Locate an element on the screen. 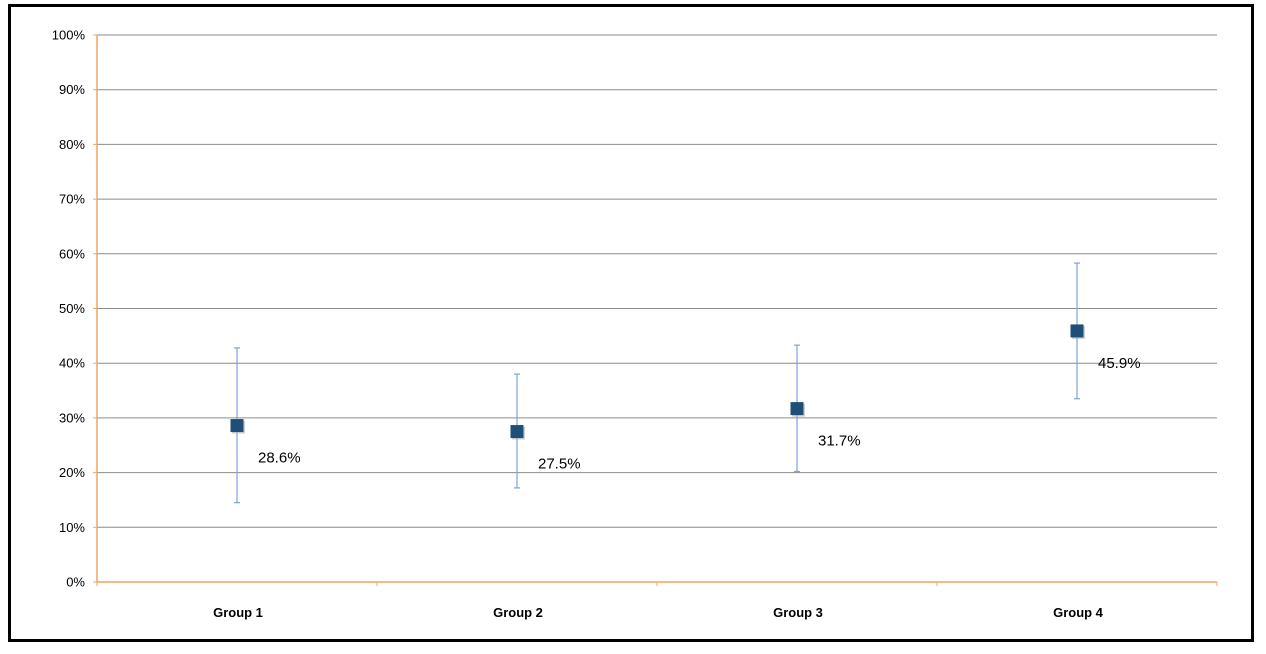 The height and width of the screenshot is (654, 1266). y-tick-label: 80% is located at coordinates (72, 144).